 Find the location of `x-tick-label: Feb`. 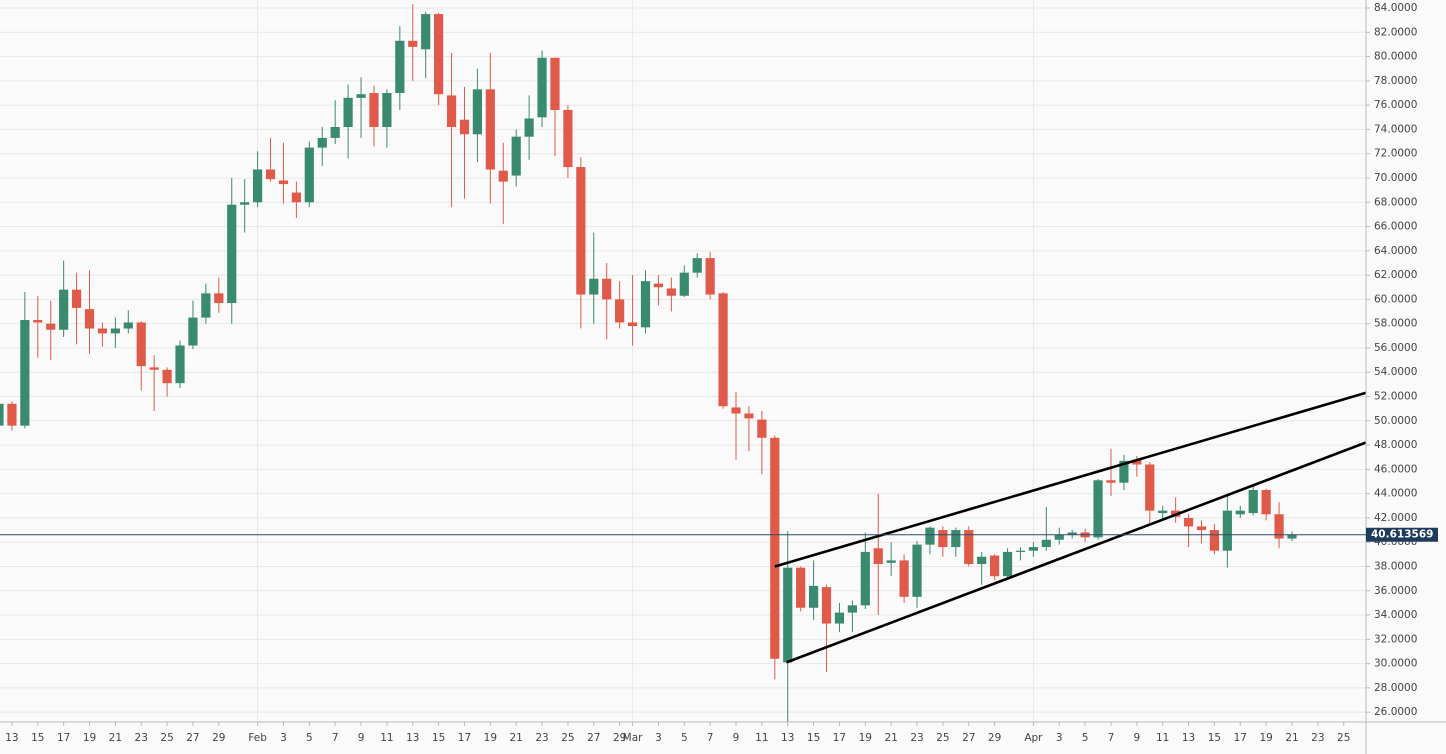

x-tick-label: Feb is located at coordinates (257, 738).